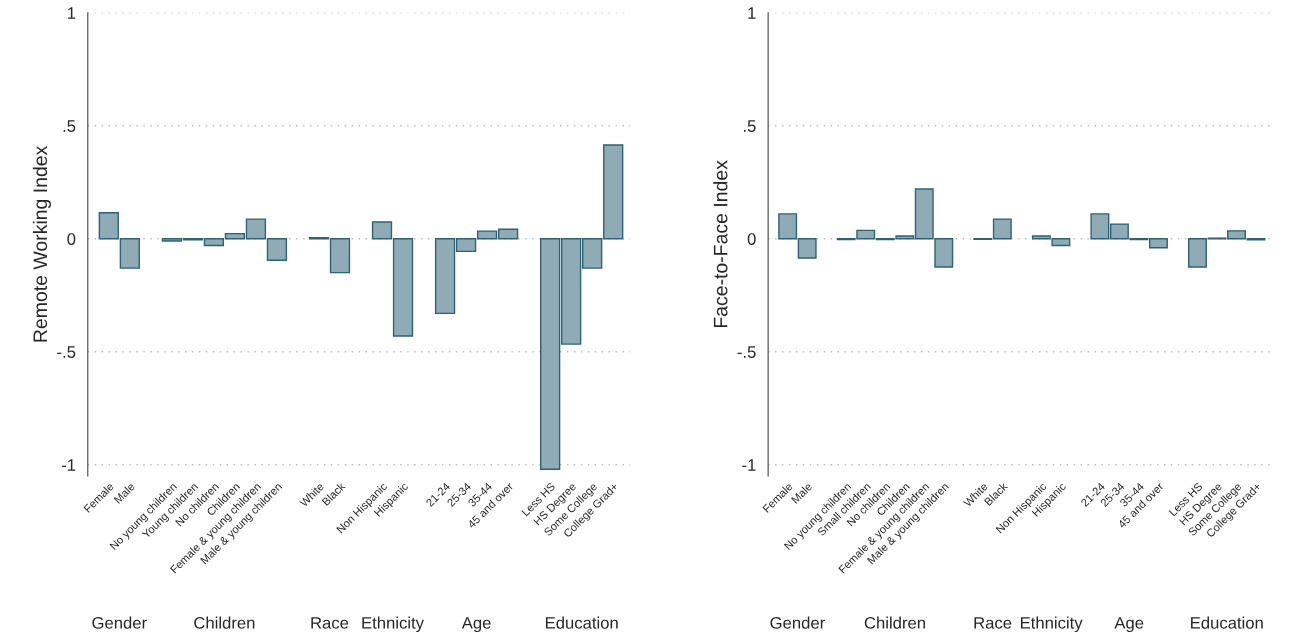 The width and height of the screenshot is (1291, 639). I want to click on y-axis-title: Face-to-Face Index, so click(720, 244).